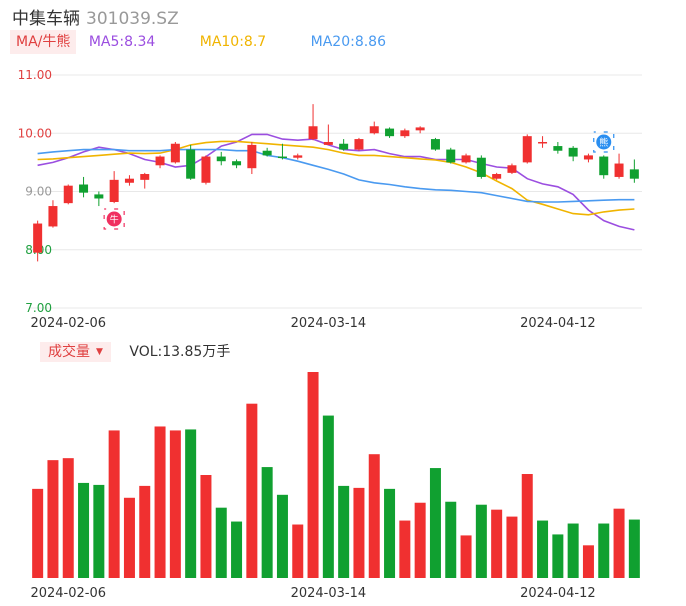 The height and width of the screenshot is (606, 686). I want to click on stock-name: 中集车辆, so click(46, 19).